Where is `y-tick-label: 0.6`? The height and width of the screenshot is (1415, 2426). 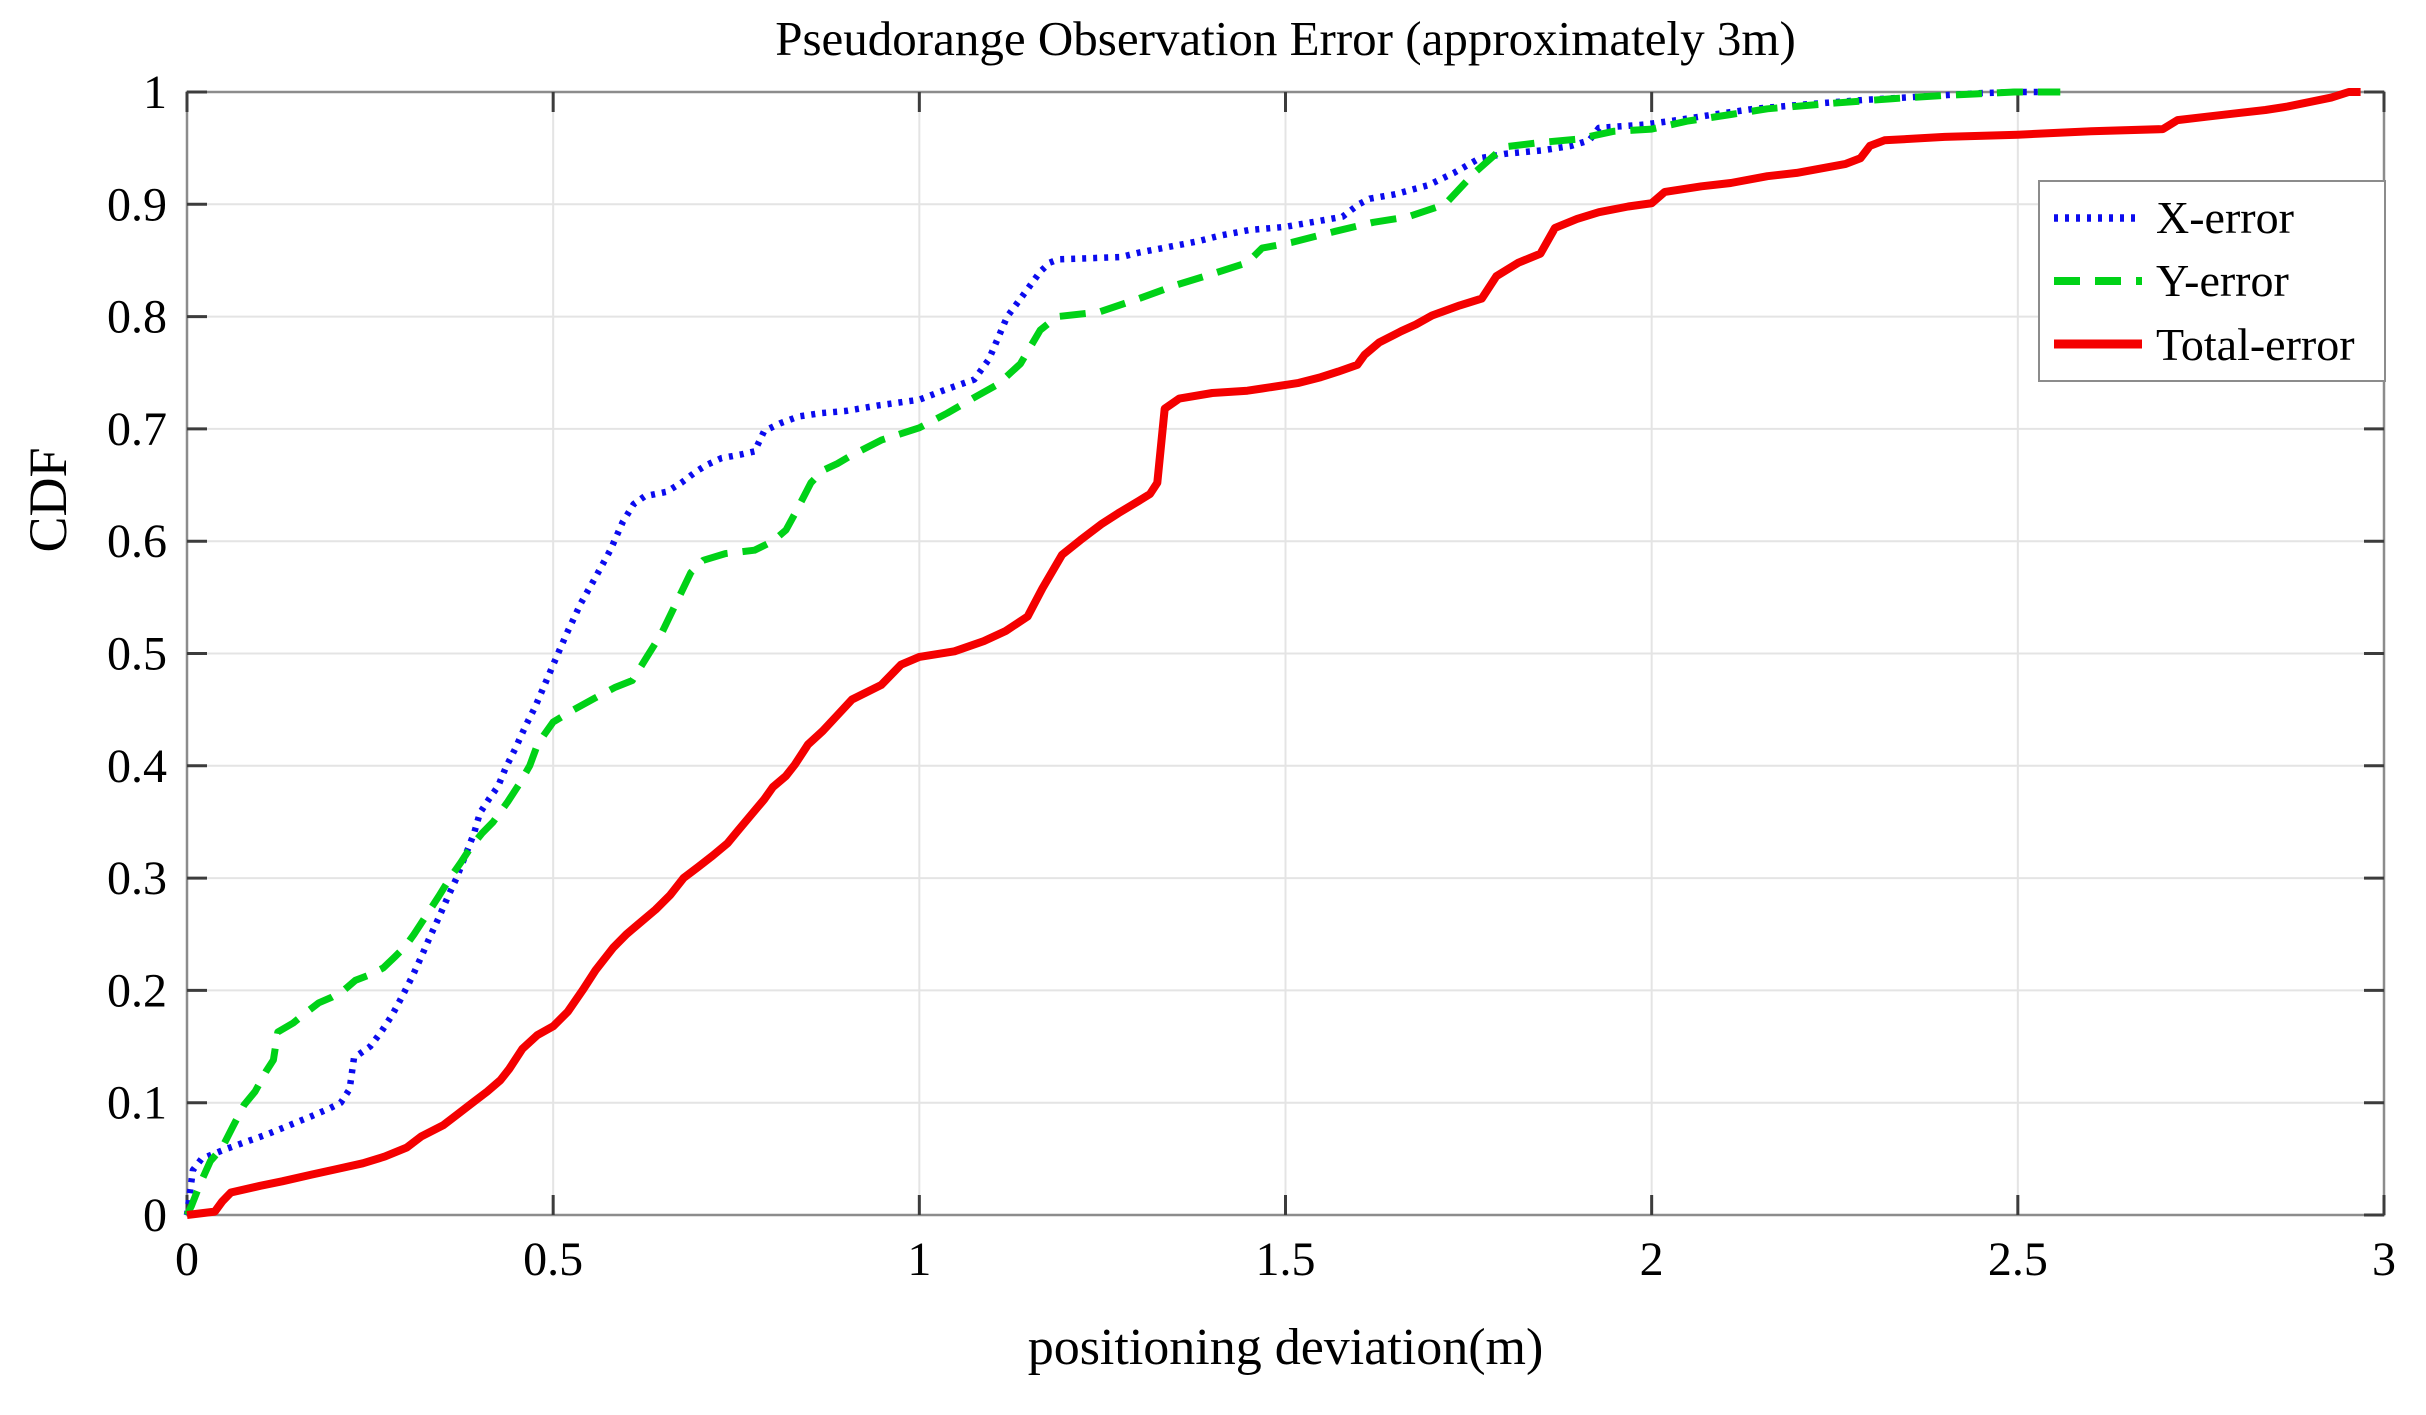 y-tick-label: 0.6 is located at coordinates (137, 541).